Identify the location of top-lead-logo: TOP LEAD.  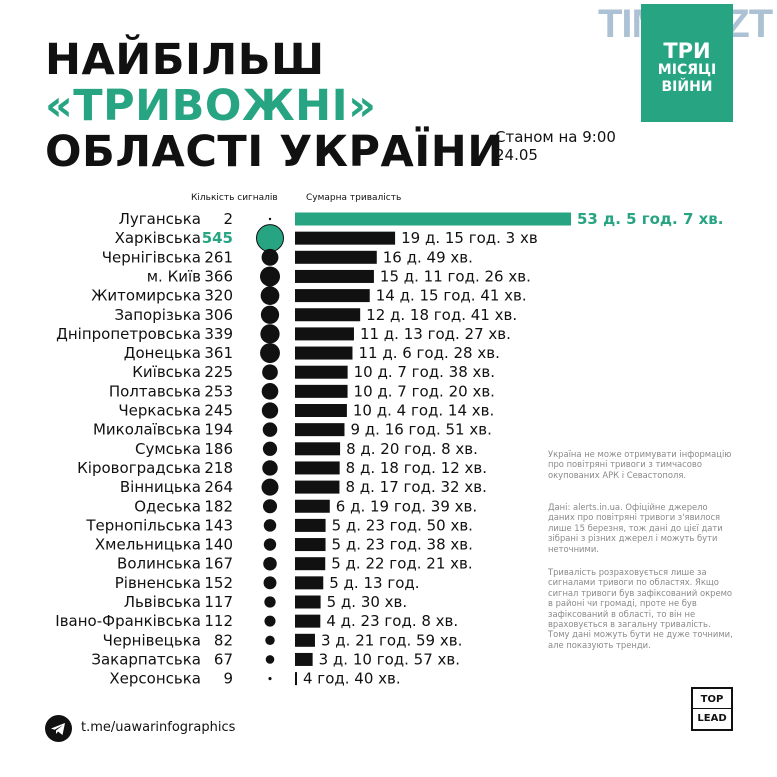
(712, 709).